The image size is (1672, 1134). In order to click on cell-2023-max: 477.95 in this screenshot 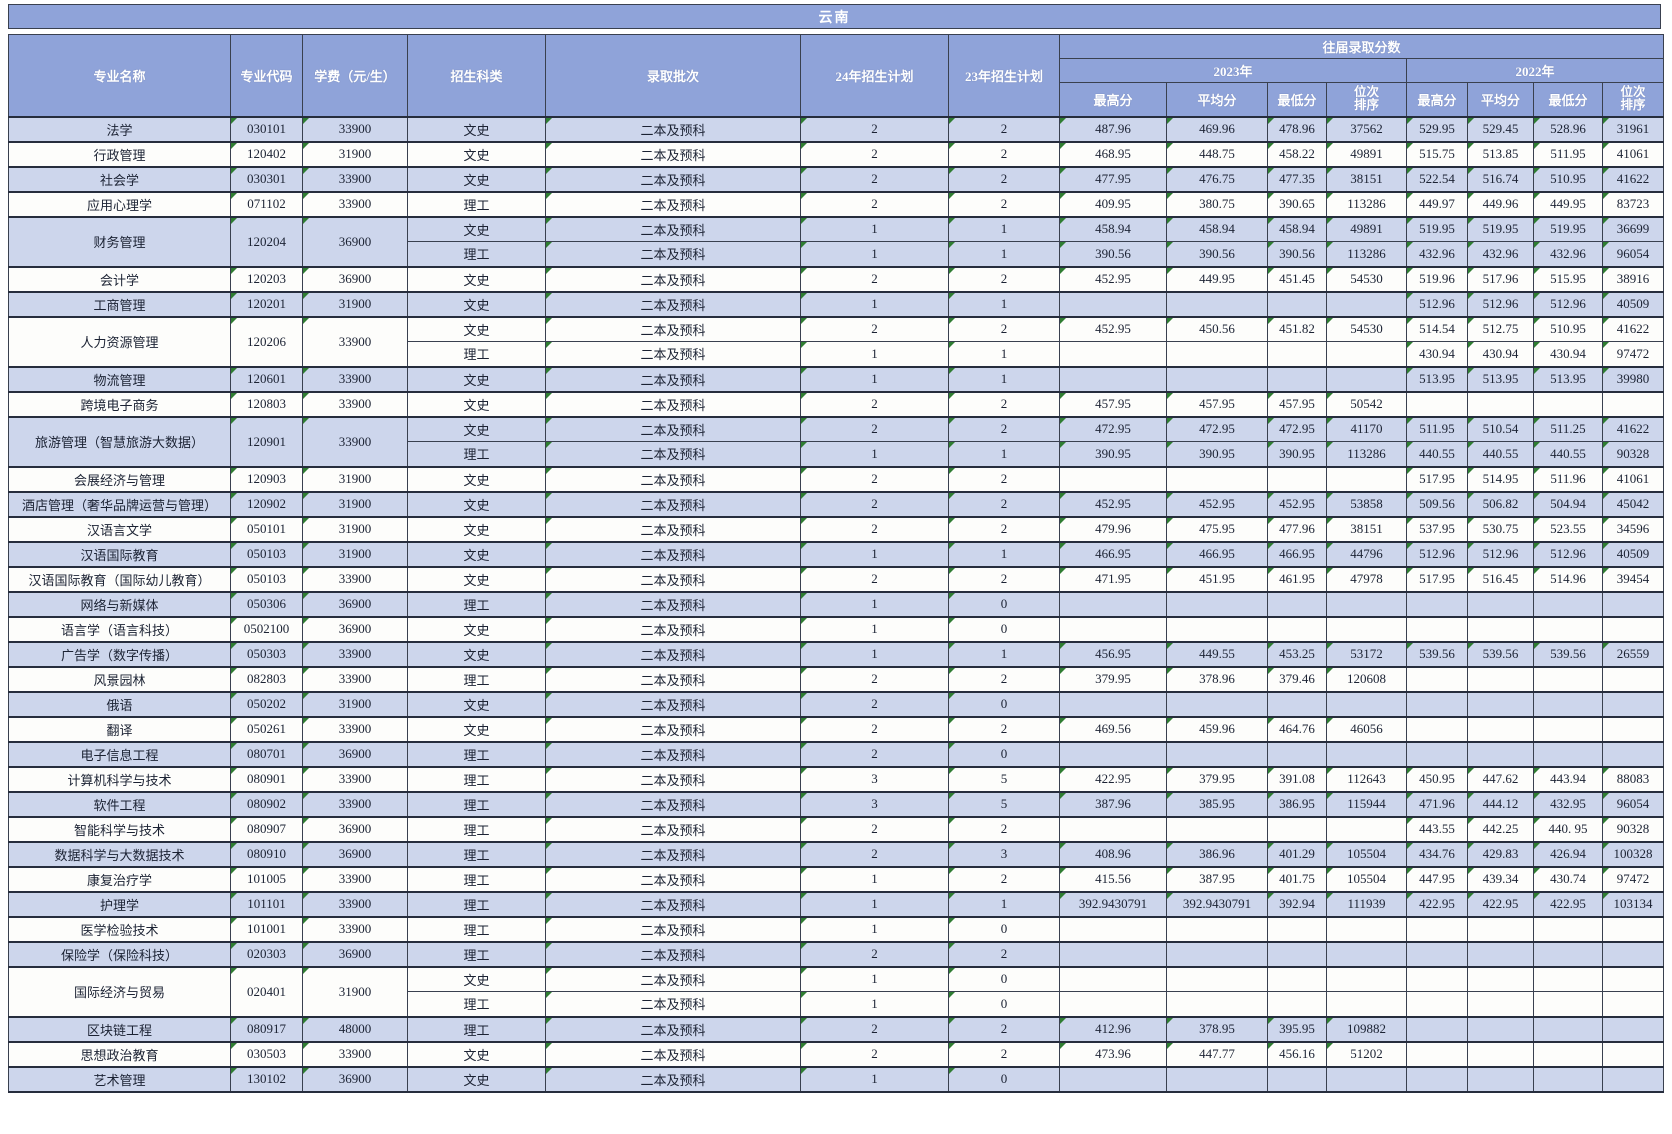, I will do `click(1113, 178)`.